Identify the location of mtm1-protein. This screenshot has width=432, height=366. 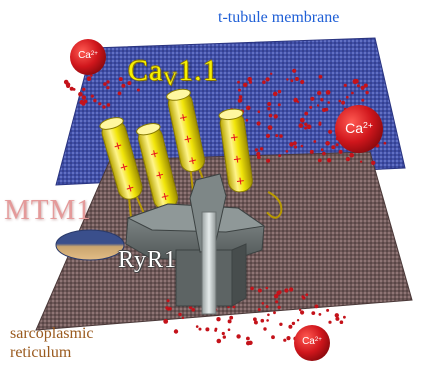
(90, 245).